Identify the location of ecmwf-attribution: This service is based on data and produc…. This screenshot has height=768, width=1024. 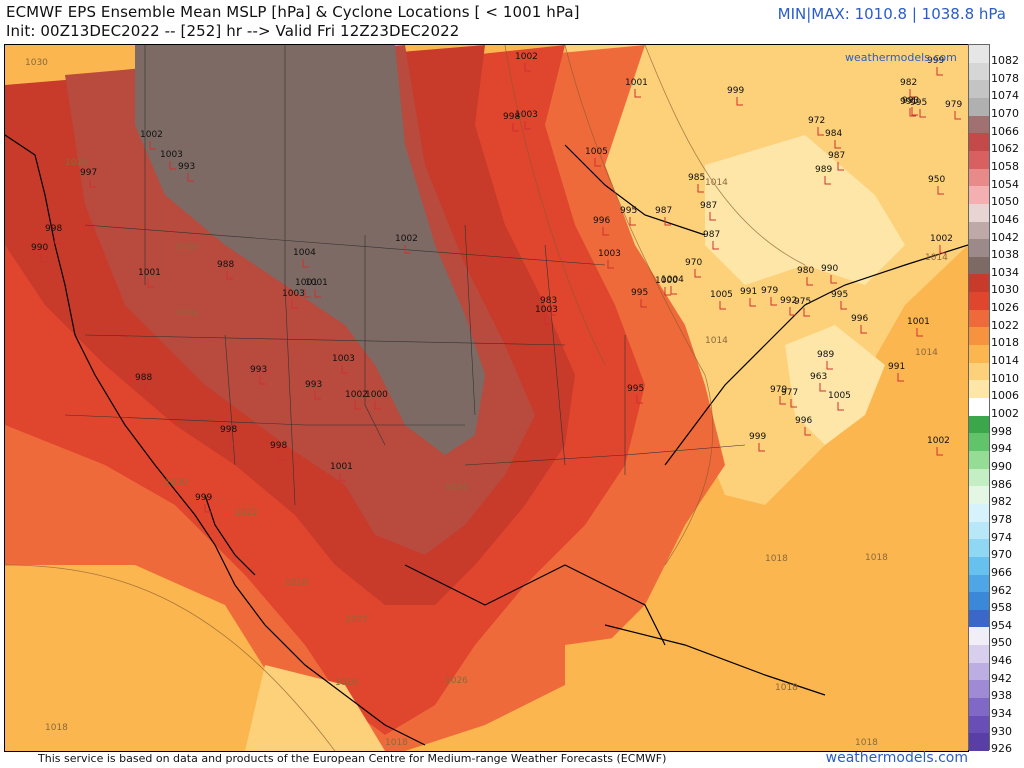
(352, 758).